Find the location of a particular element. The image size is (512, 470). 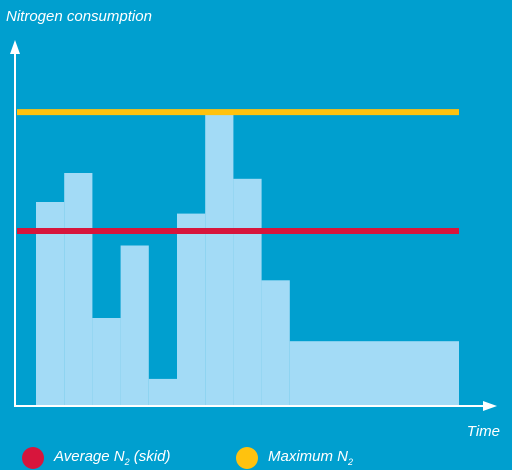

legend: Average N2 (skid) Maximum N2 is located at coordinates (256, 457).